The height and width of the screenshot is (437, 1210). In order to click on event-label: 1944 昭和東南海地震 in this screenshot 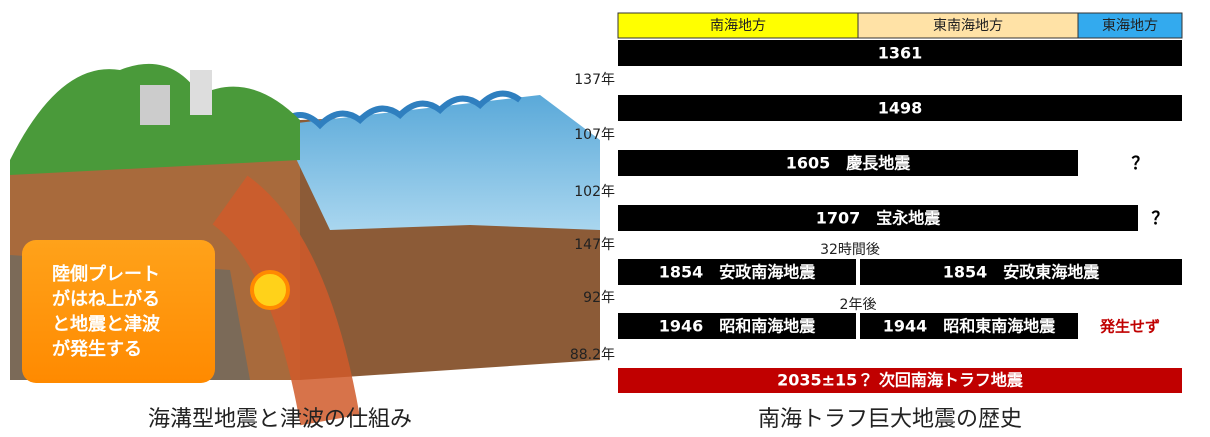, I will do `click(970, 326)`.